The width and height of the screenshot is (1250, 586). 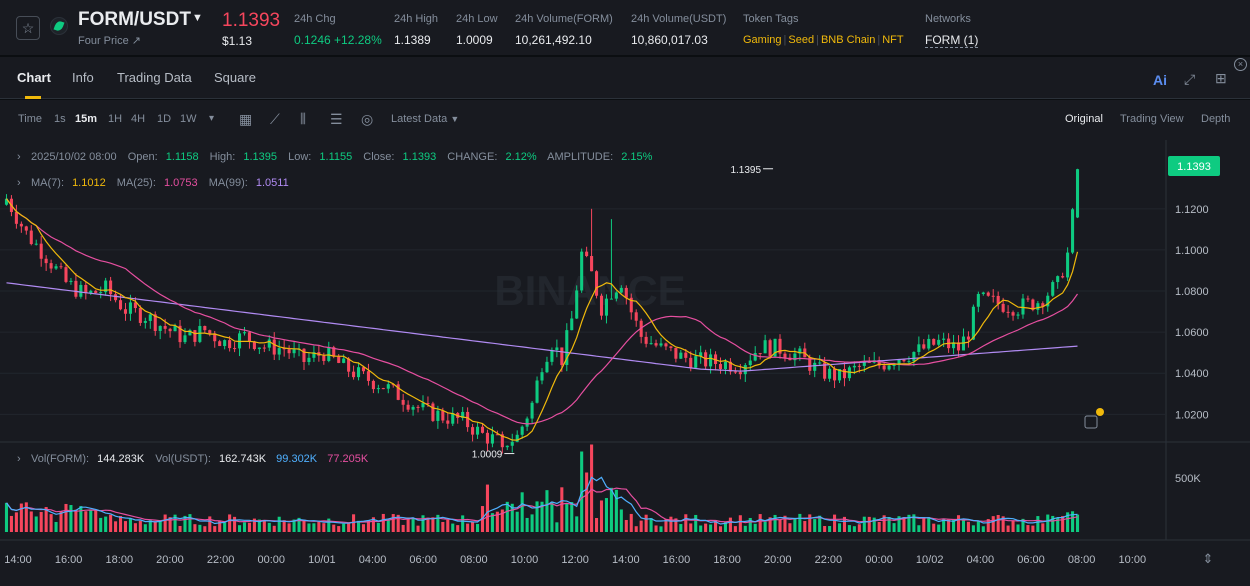 What do you see at coordinates (1190, 79) in the screenshot?
I see `expand-icon: ⤢` at bounding box center [1190, 79].